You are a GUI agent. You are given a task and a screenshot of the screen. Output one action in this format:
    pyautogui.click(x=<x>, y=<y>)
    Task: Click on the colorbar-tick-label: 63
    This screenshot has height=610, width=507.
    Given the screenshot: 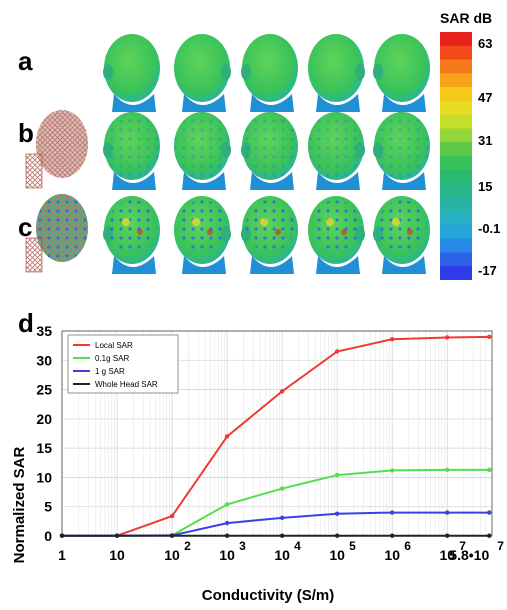 What is the action you would take?
    pyautogui.click(x=485, y=43)
    